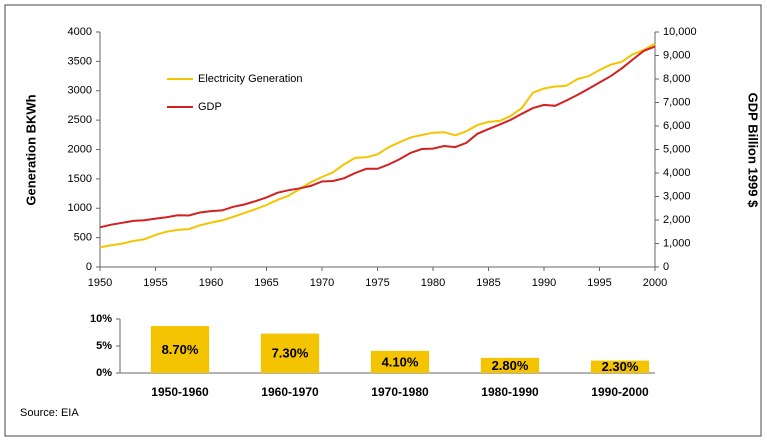  Describe the element at coordinates (80, 120) in the screenshot. I see `y-tick-label: 2500` at that location.